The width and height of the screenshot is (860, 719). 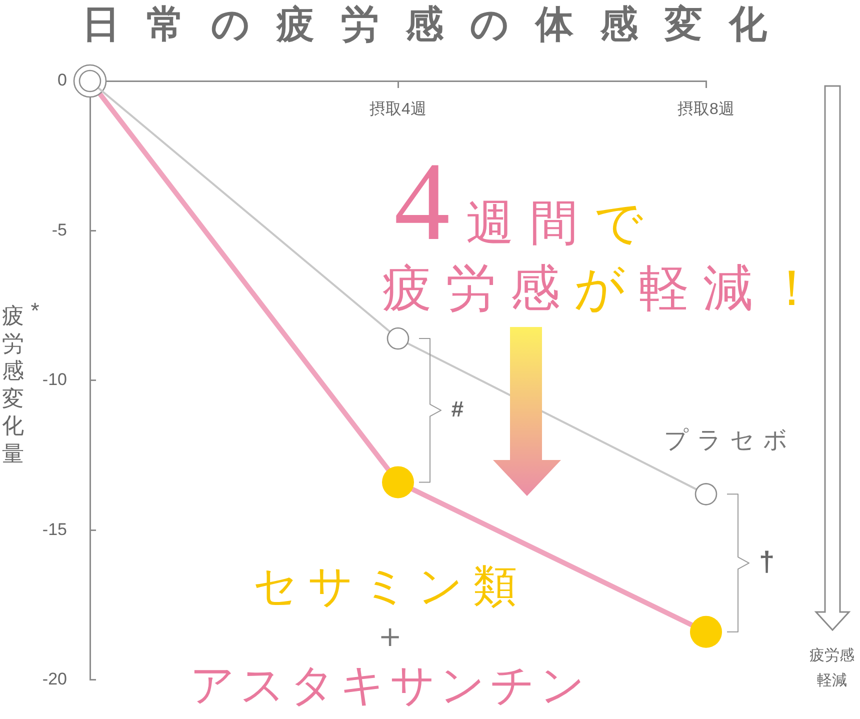 I want to click on y-tick-label: -15, so click(x=54, y=529).